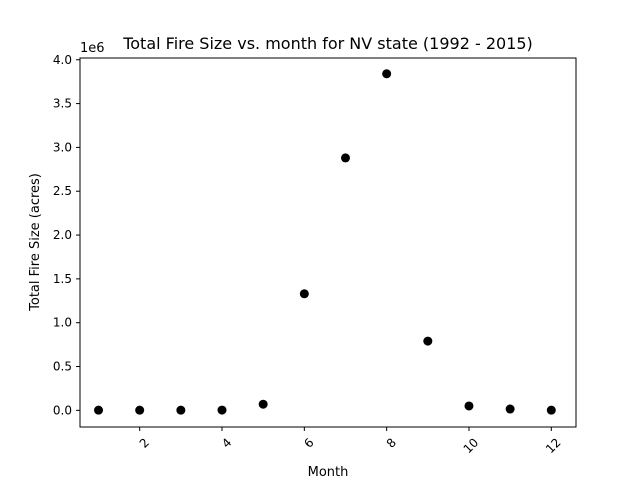 Image resolution: width=640 pixels, height=480 pixels. What do you see at coordinates (62, 410) in the screenshot?
I see `y-tick-label: 0.0` at bounding box center [62, 410].